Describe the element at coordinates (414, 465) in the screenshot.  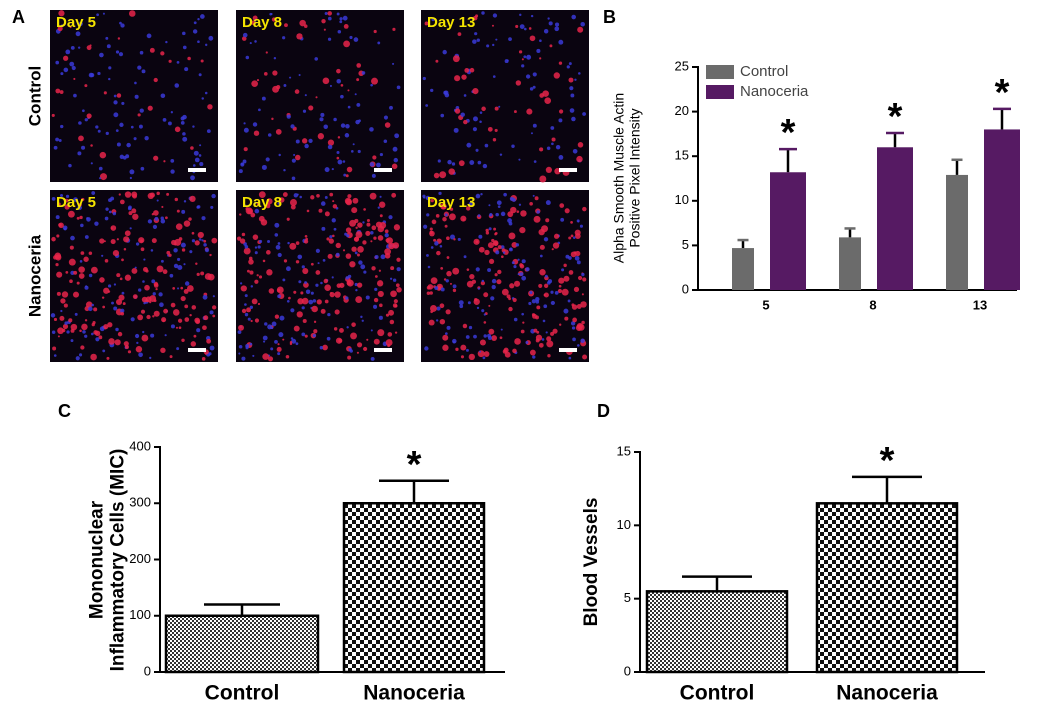
I see `significance: *` at that location.